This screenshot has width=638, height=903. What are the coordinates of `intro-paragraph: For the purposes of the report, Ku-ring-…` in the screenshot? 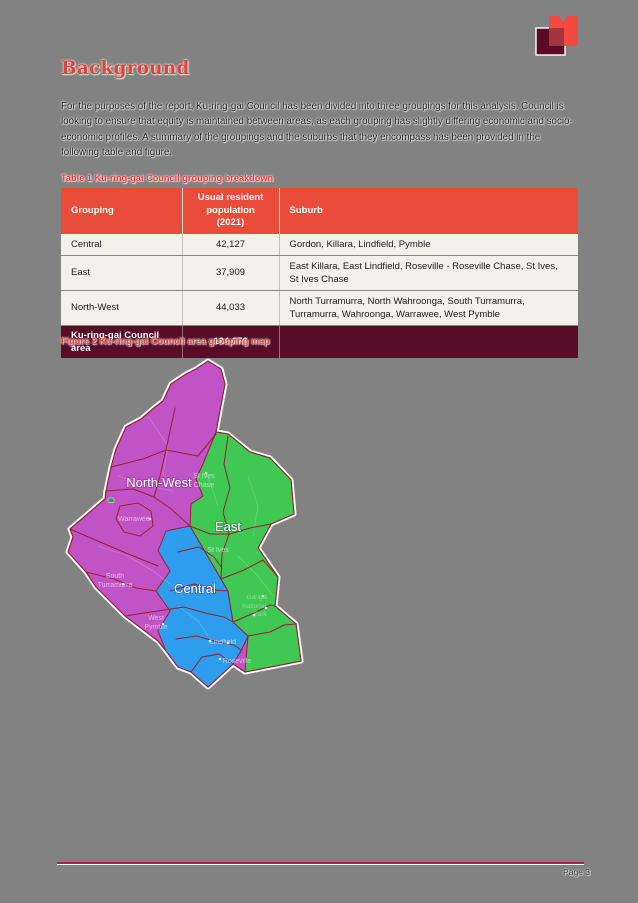 It's located at (317, 130).